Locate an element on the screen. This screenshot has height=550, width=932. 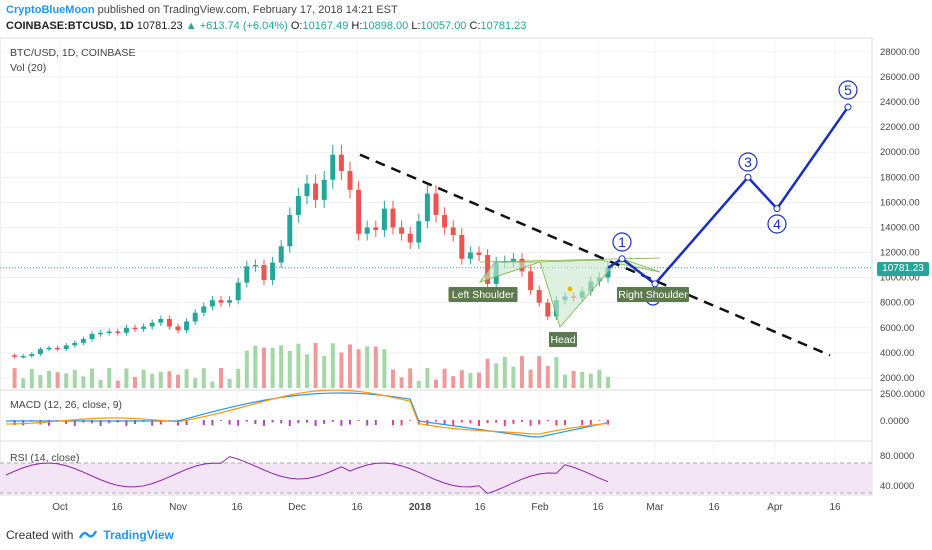
projection-node is located at coordinates (848, 107).